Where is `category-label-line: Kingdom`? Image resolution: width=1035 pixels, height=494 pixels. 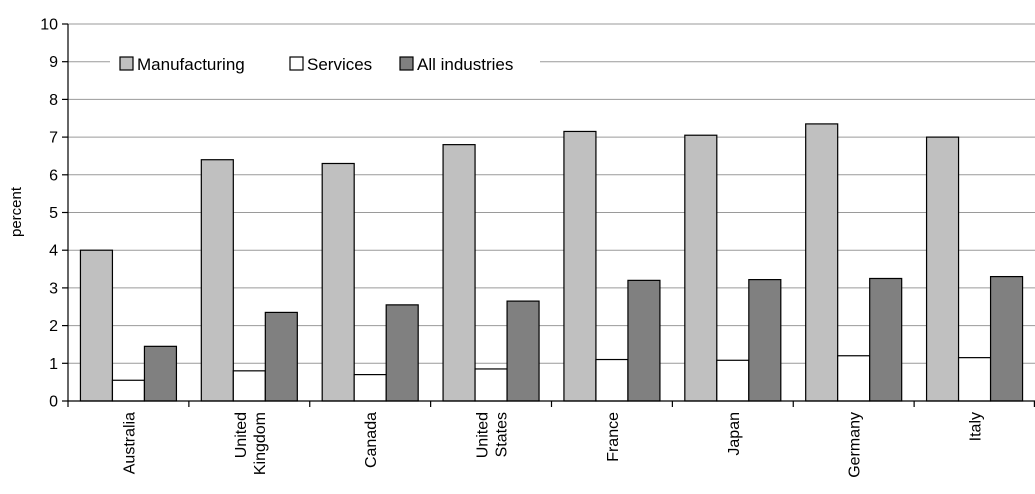 category-label-line: Kingdom is located at coordinates (260, 443).